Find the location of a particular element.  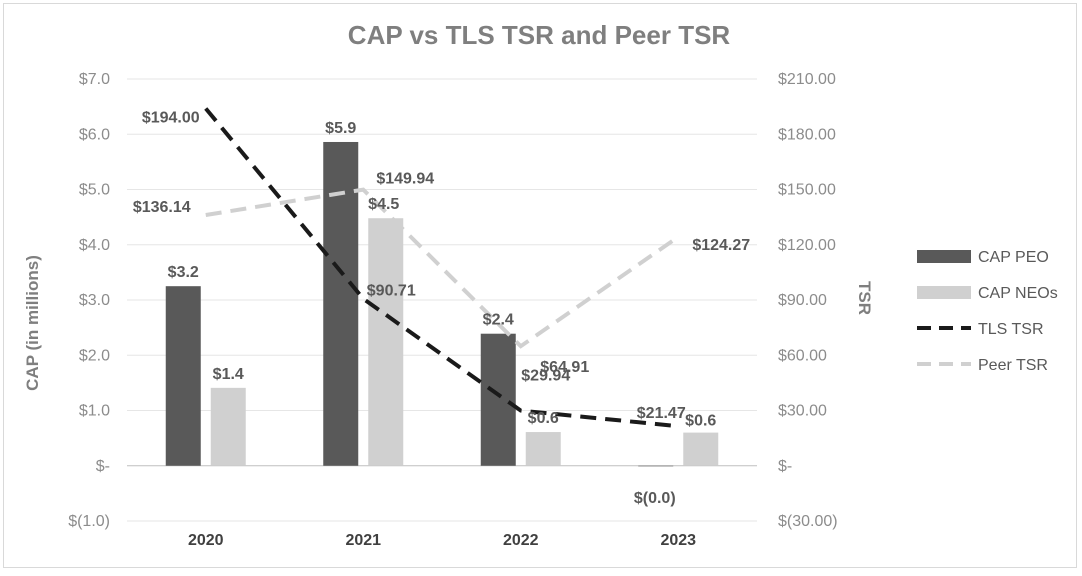

y2-axis-title: TSR is located at coordinates (864, 298).